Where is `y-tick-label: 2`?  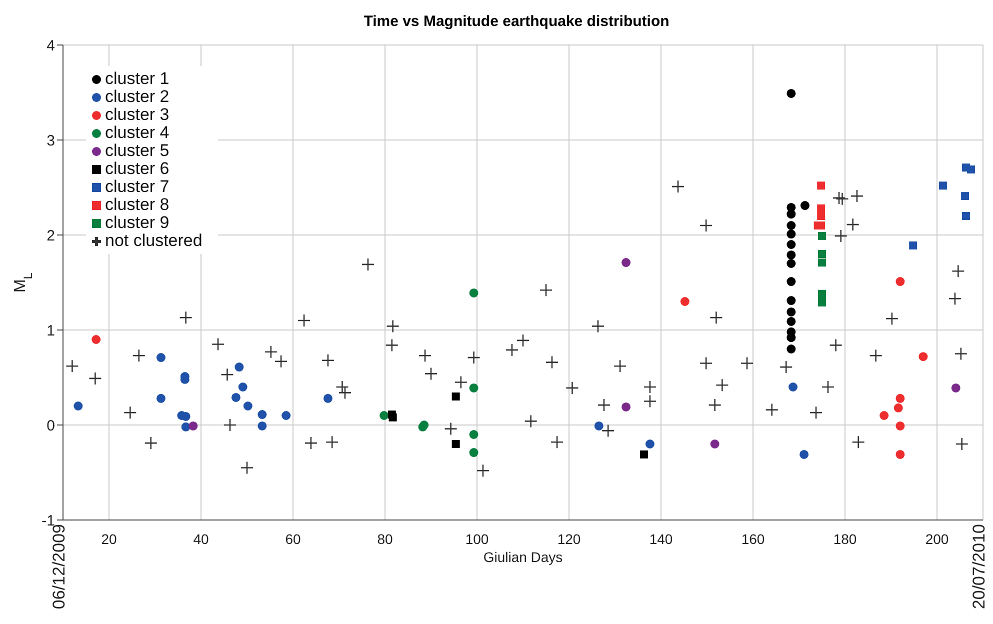 y-tick-label: 2 is located at coordinates (50, 235).